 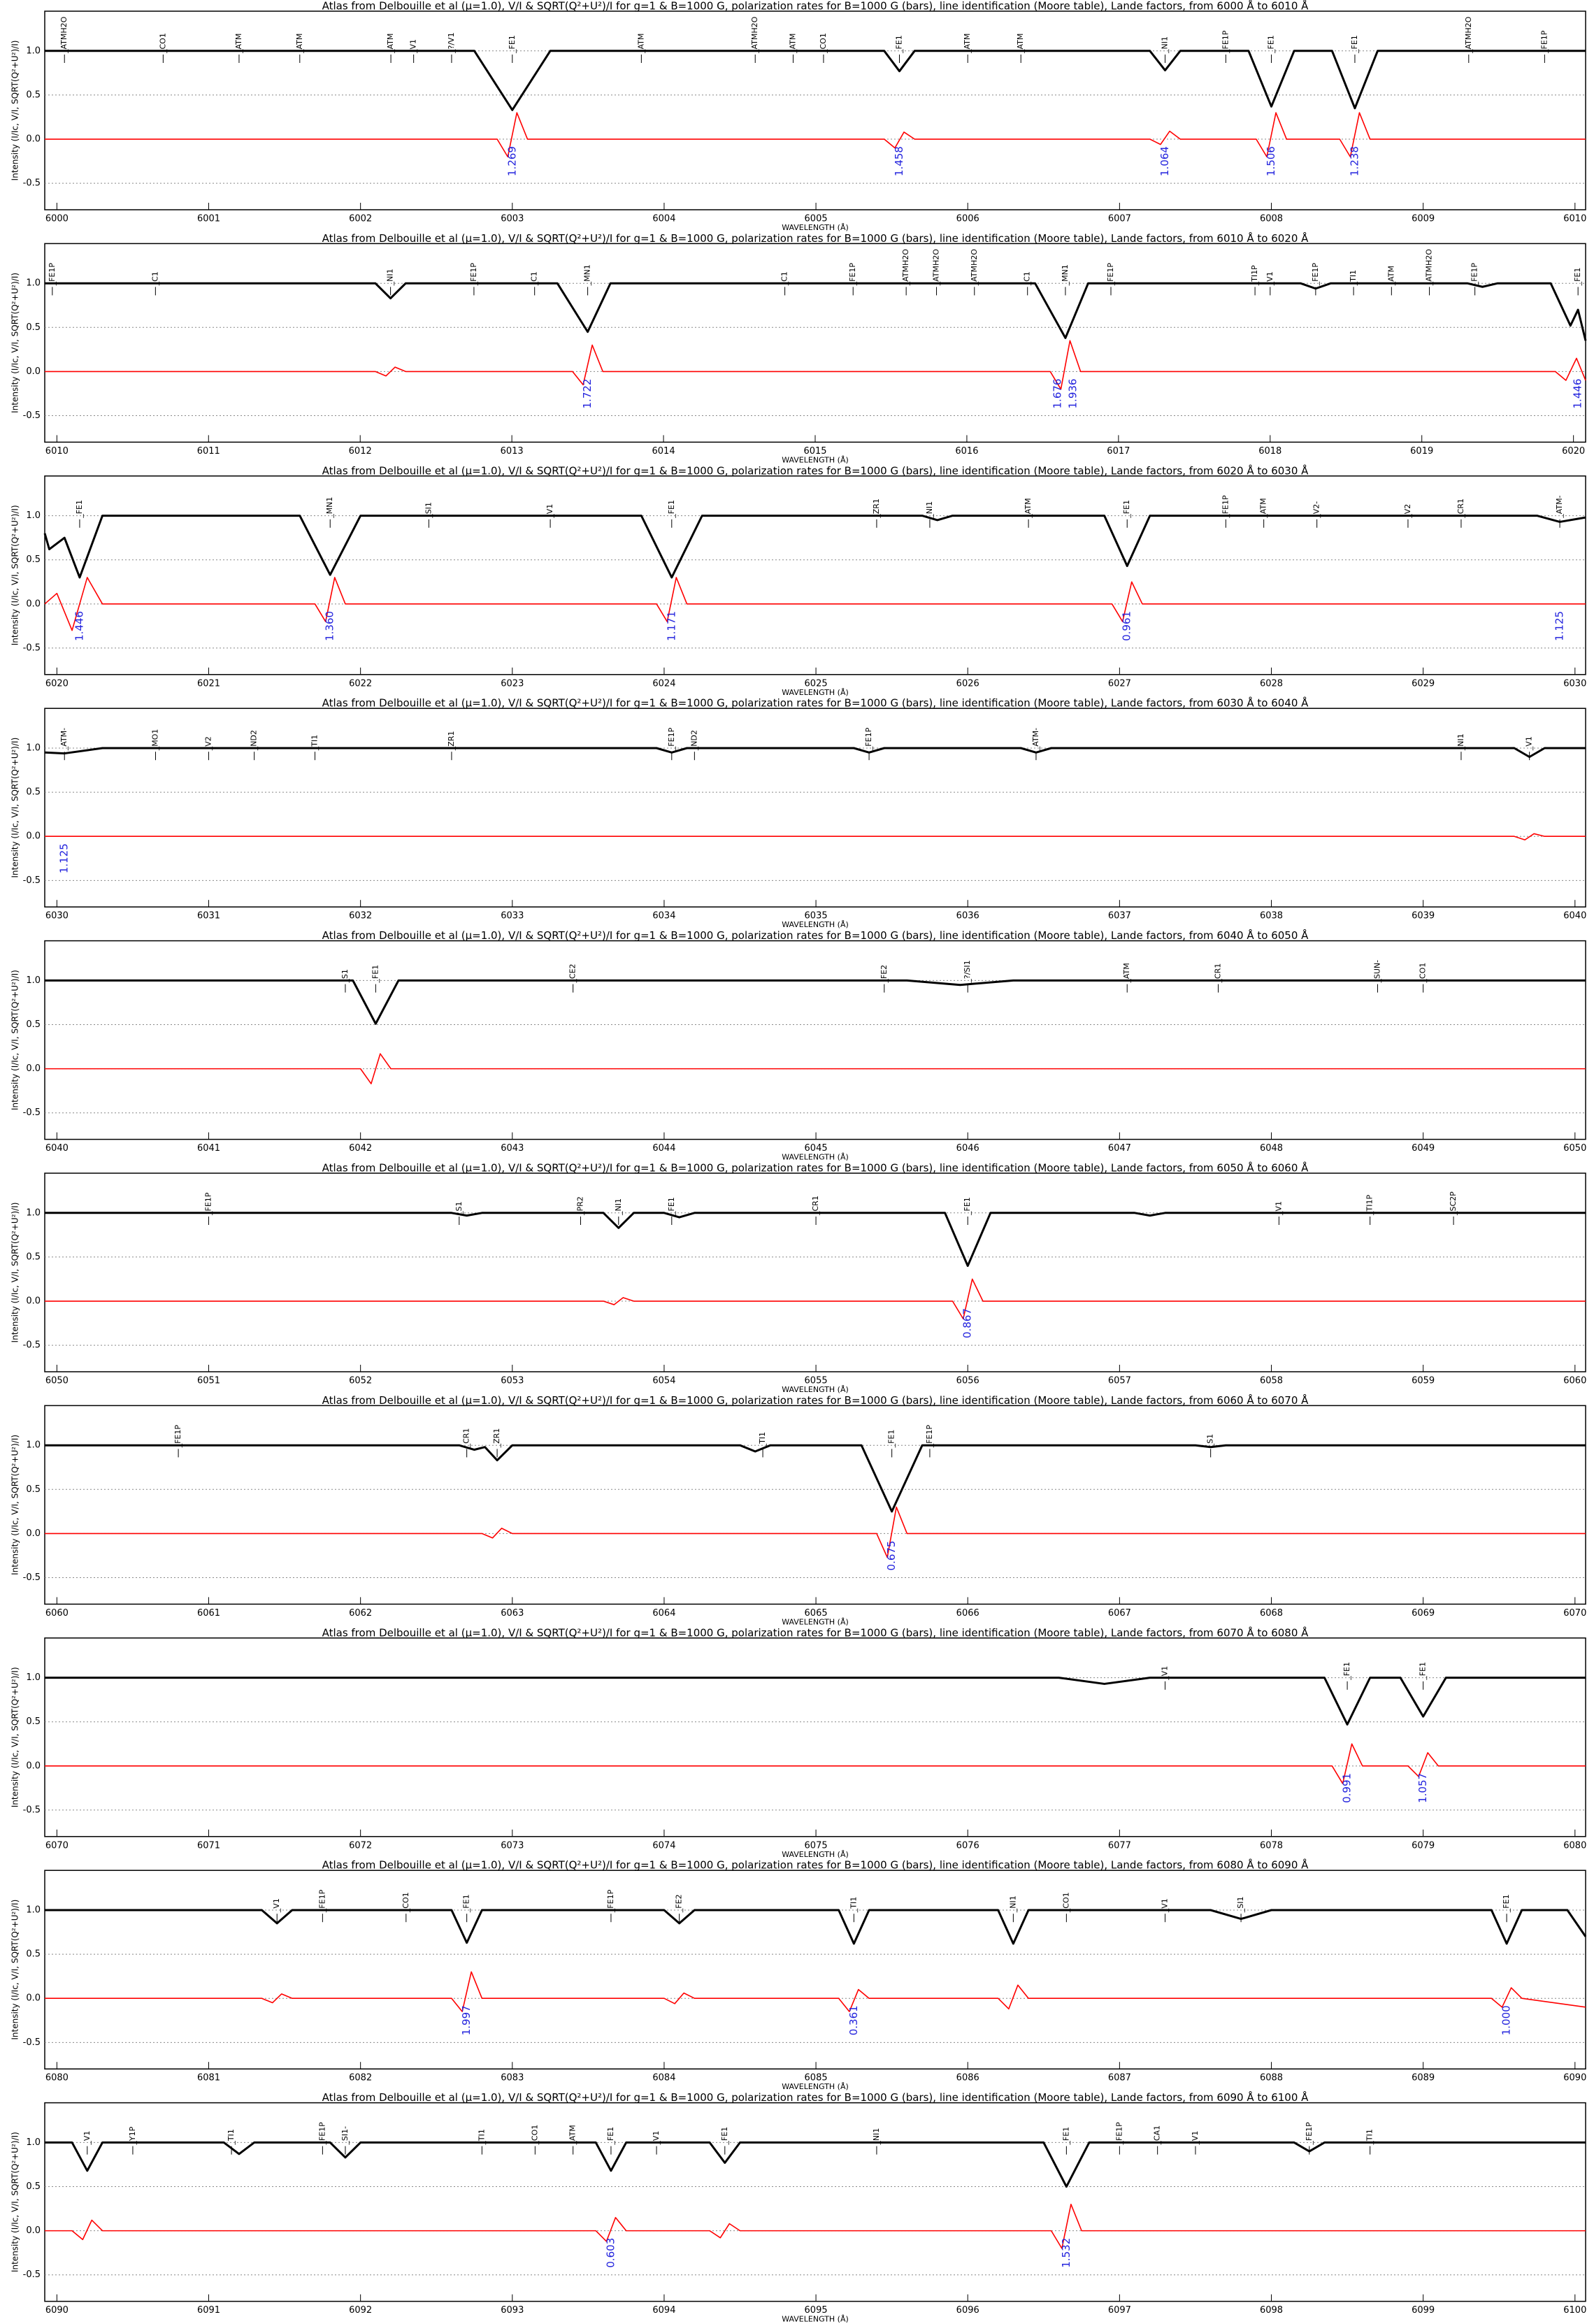 What do you see at coordinates (1423, 2078) in the screenshot?
I see `x-tick-label: 6089` at bounding box center [1423, 2078].